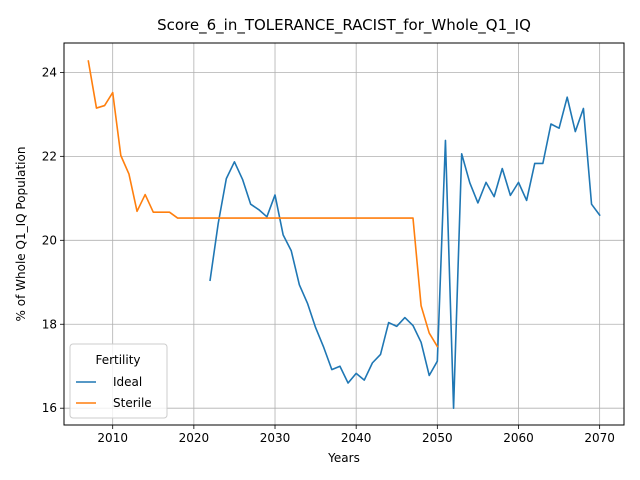 The image size is (640, 480). Describe the element at coordinates (275, 438) in the screenshot. I see `x-tick-label: 2030` at that location.